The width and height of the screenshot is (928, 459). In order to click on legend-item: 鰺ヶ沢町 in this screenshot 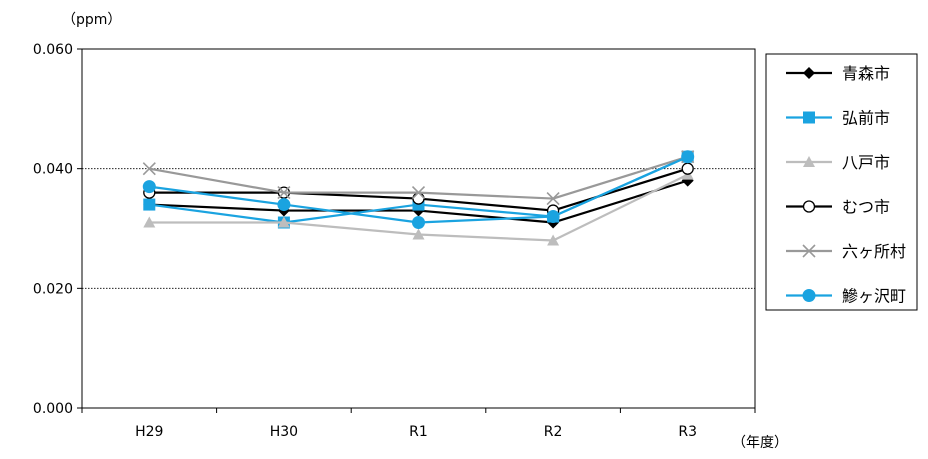, I will do `click(846, 296)`.